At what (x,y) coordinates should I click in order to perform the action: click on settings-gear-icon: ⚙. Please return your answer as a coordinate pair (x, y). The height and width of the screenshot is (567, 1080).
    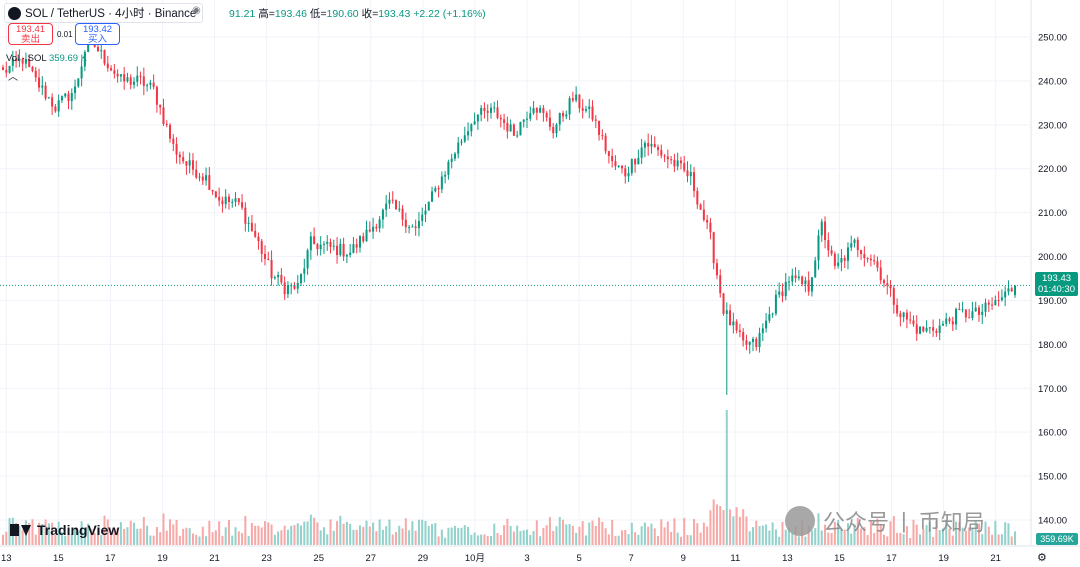
    Looking at the image, I should click on (1042, 558).